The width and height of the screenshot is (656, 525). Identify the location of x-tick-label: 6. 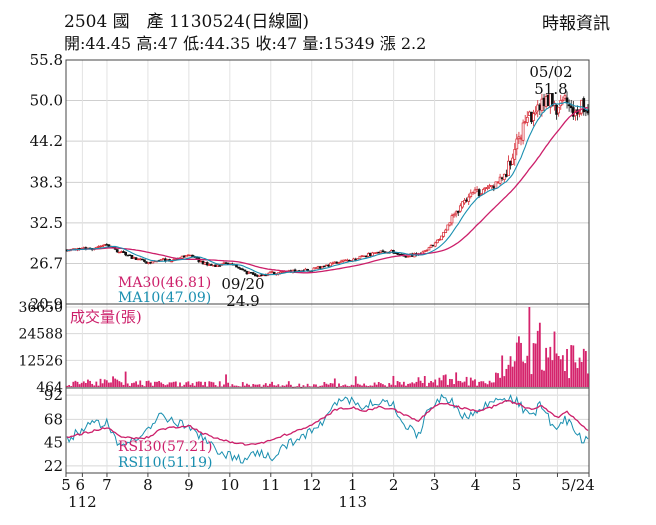
(81, 485).